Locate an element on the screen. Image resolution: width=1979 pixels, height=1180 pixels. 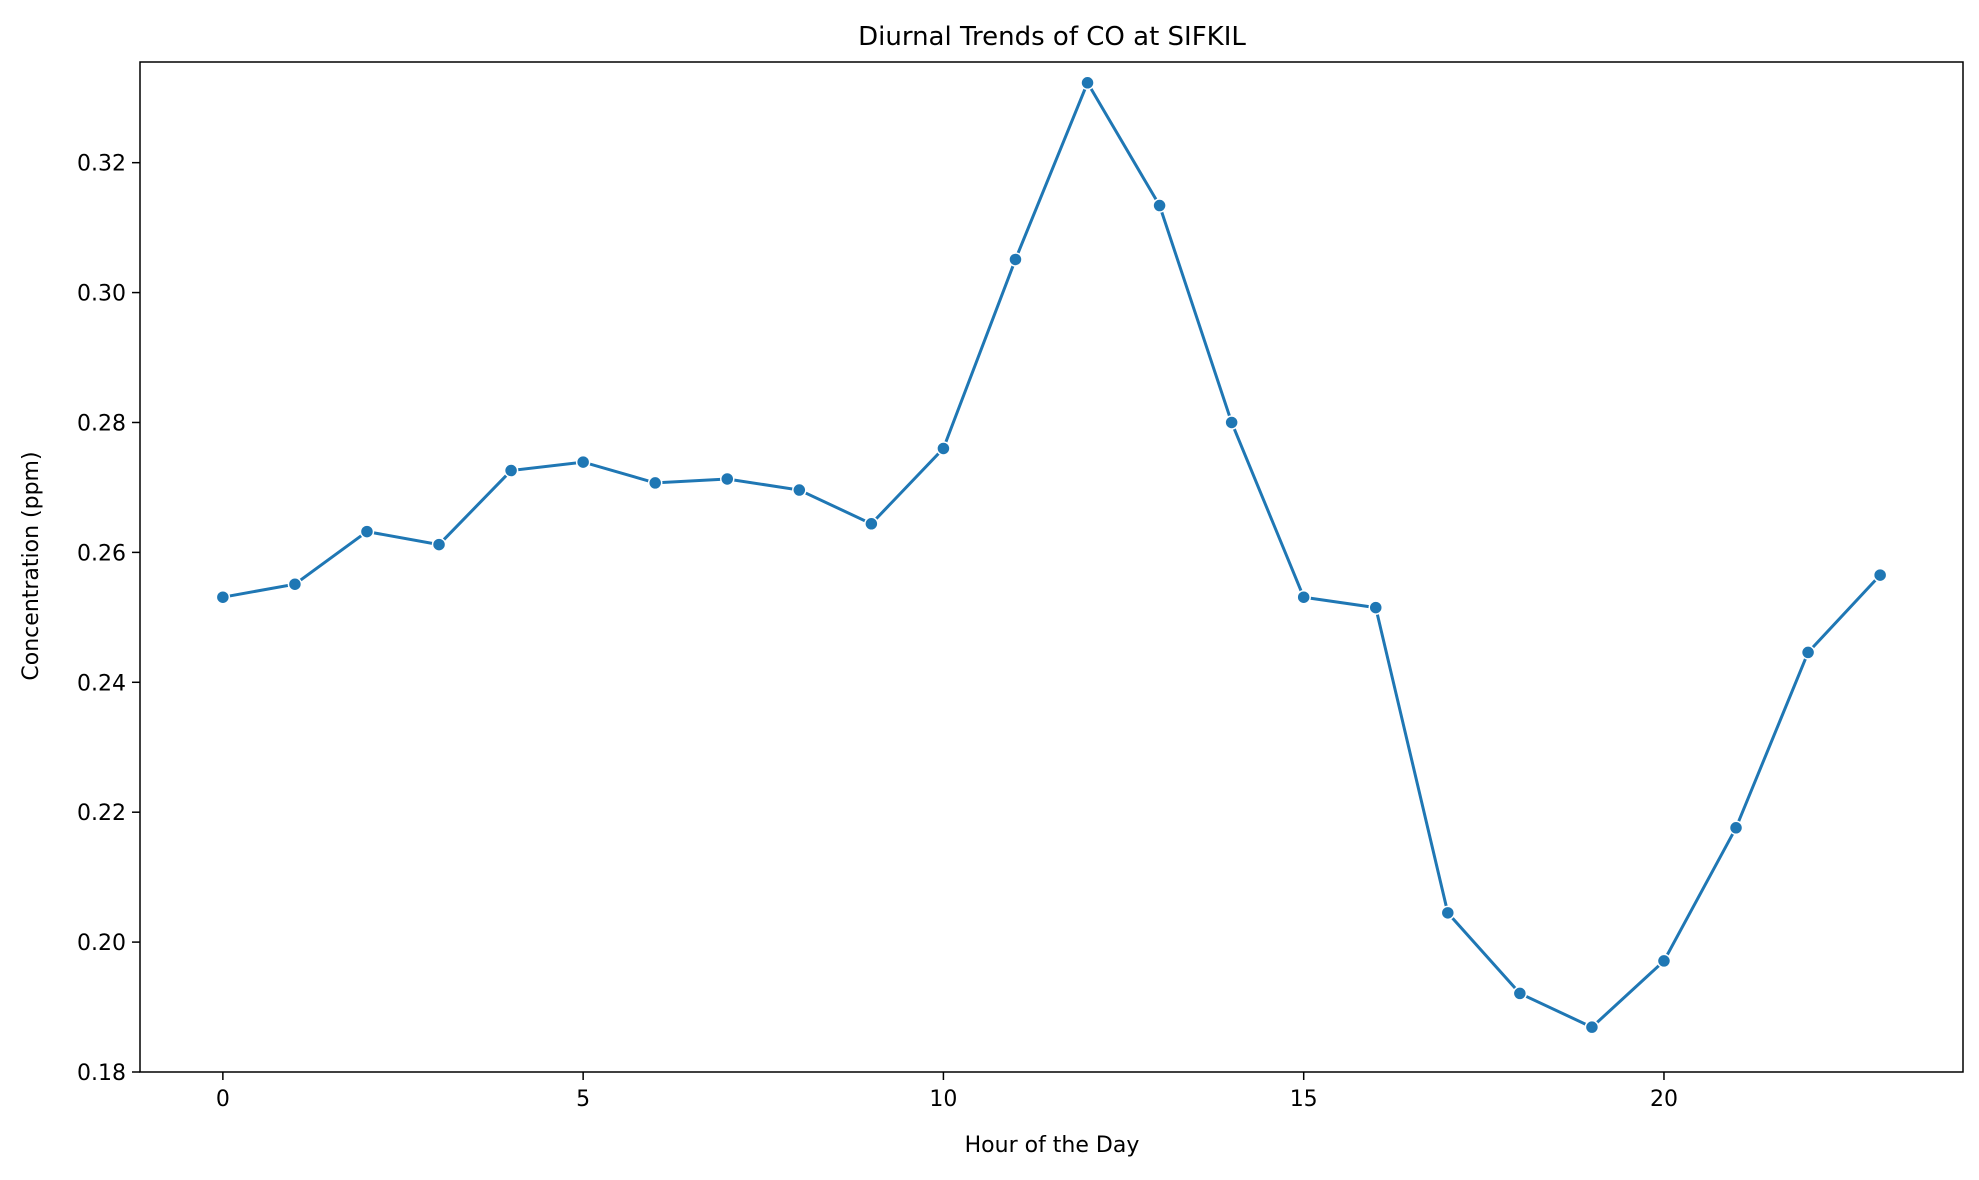
y-tick-label: 0.24 is located at coordinates (101, 683).